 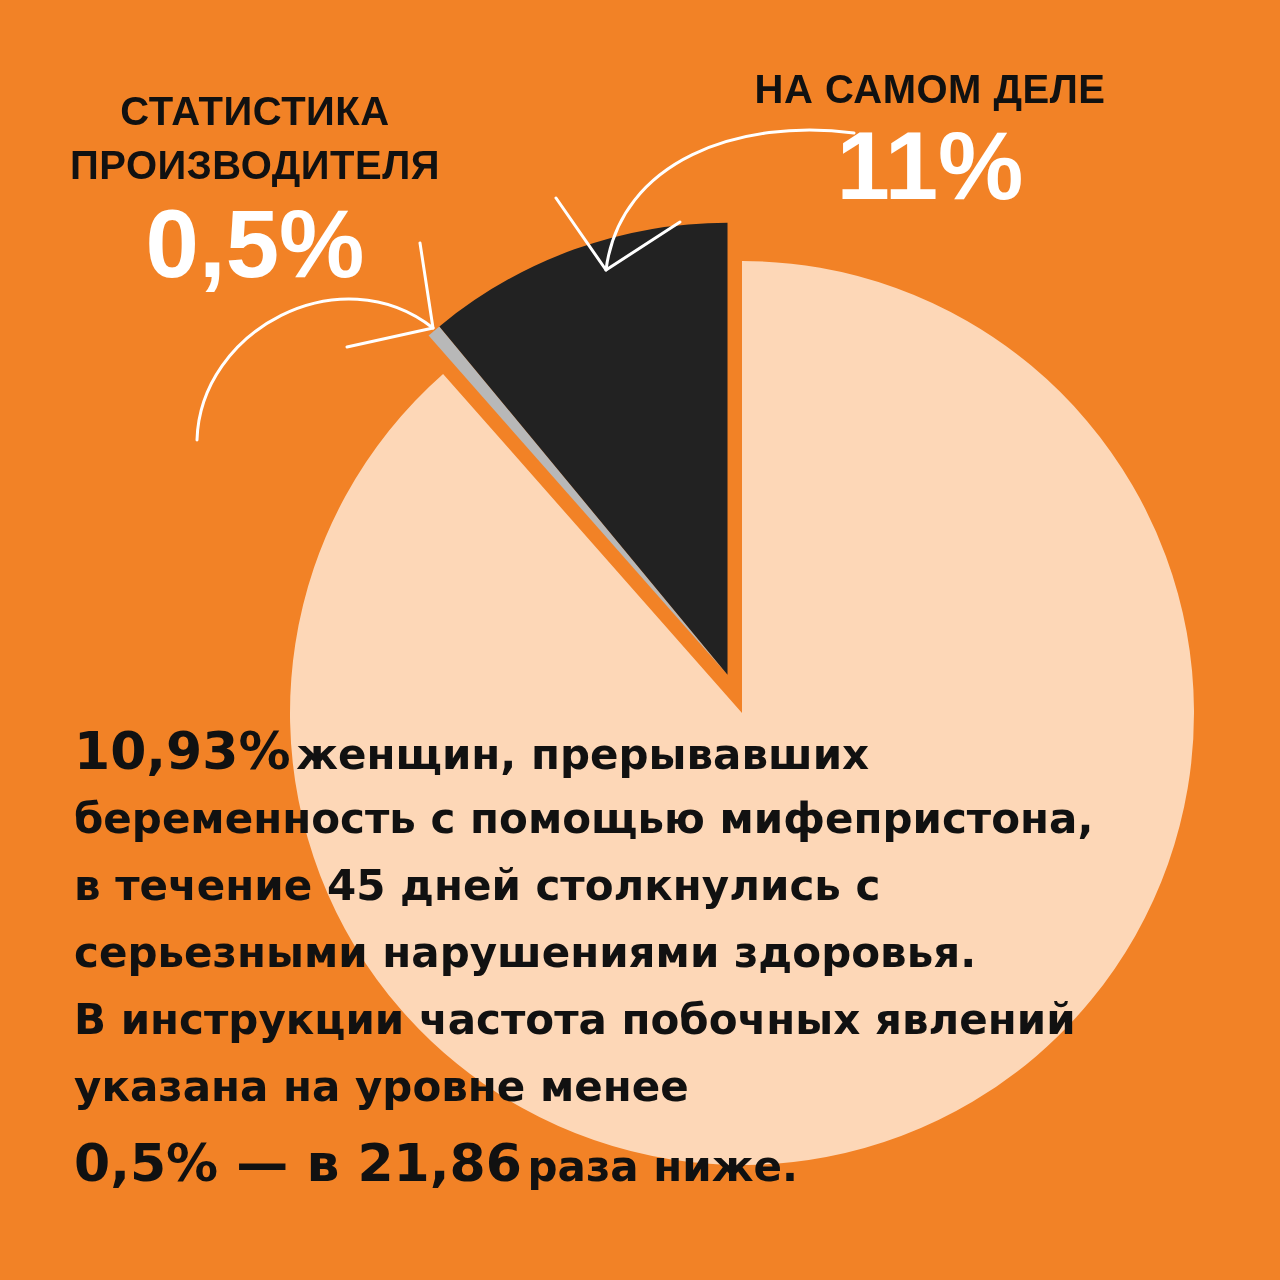 I want to click on text: в течение 45 дней столкнулись с, so click(x=477, y=885).